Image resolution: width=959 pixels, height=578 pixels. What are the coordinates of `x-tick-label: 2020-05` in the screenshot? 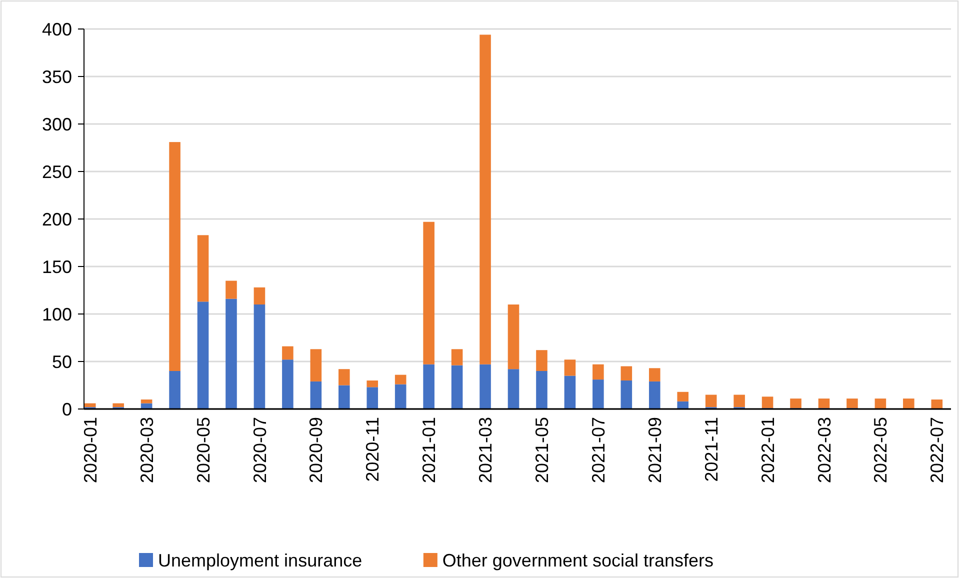 It's located at (203, 450).